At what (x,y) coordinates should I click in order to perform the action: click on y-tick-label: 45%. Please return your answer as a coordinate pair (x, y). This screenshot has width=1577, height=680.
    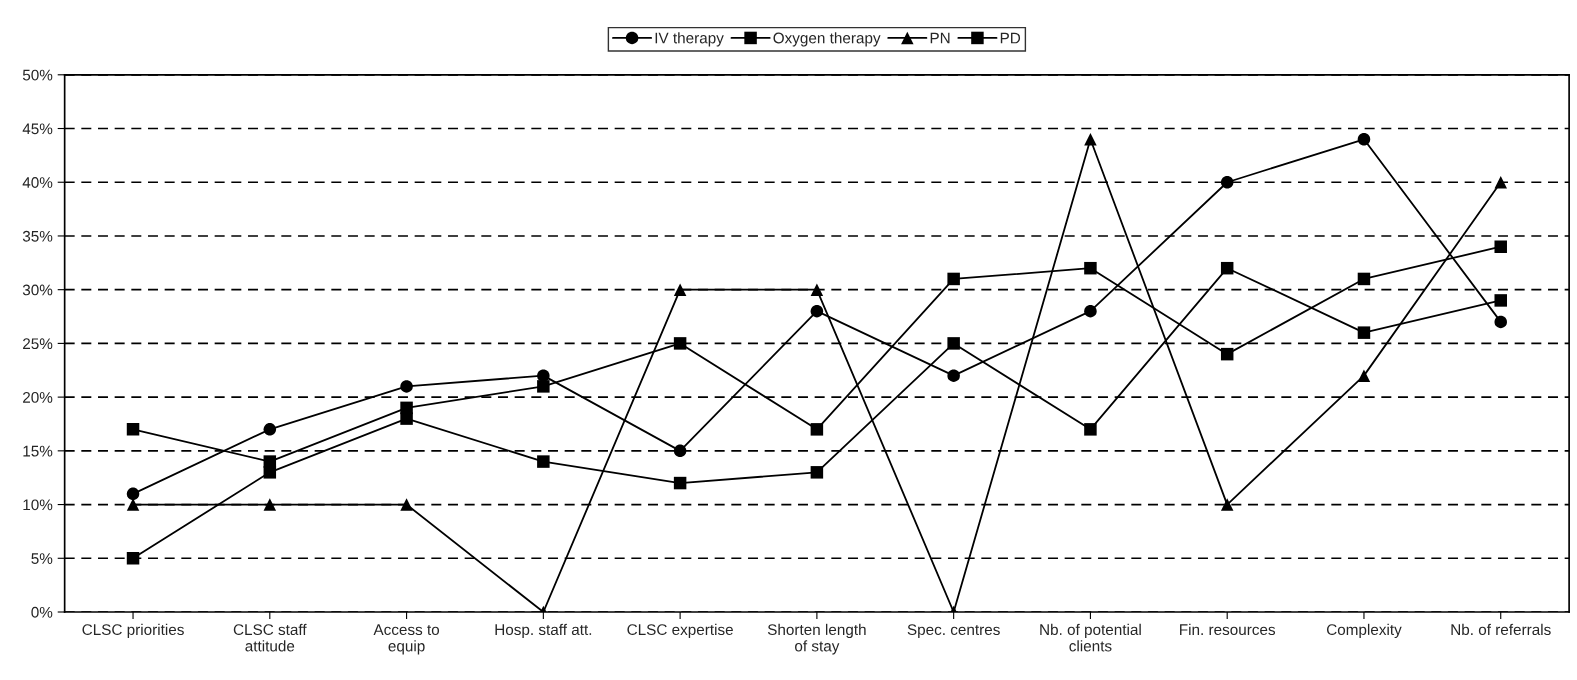
    Looking at the image, I should click on (37, 129).